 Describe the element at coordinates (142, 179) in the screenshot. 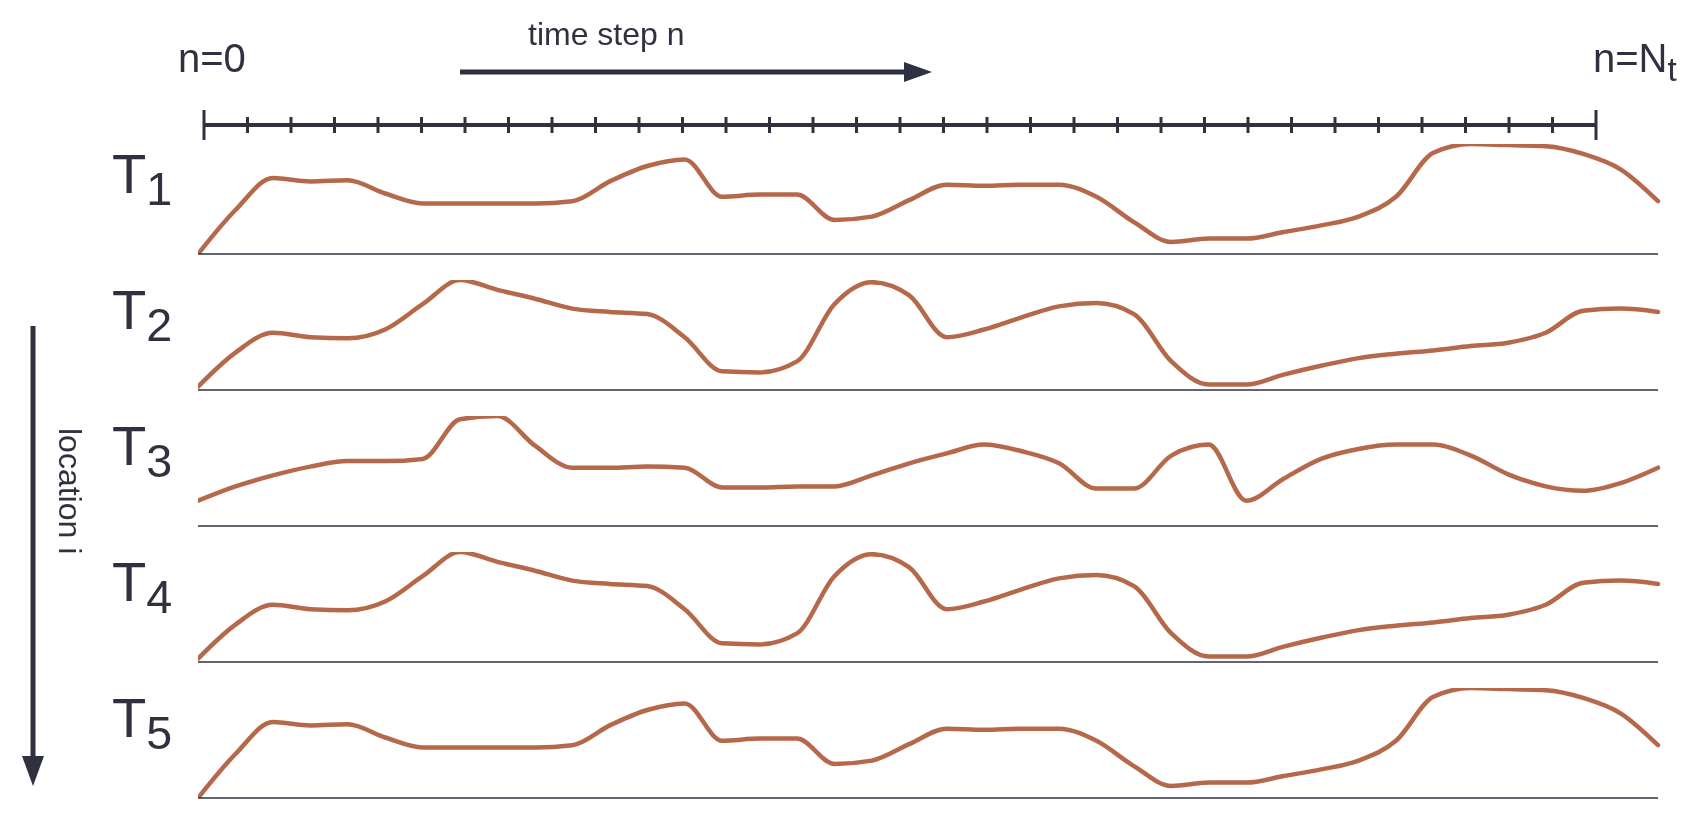

I see `y-axis-title: T$_{1}$` at that location.